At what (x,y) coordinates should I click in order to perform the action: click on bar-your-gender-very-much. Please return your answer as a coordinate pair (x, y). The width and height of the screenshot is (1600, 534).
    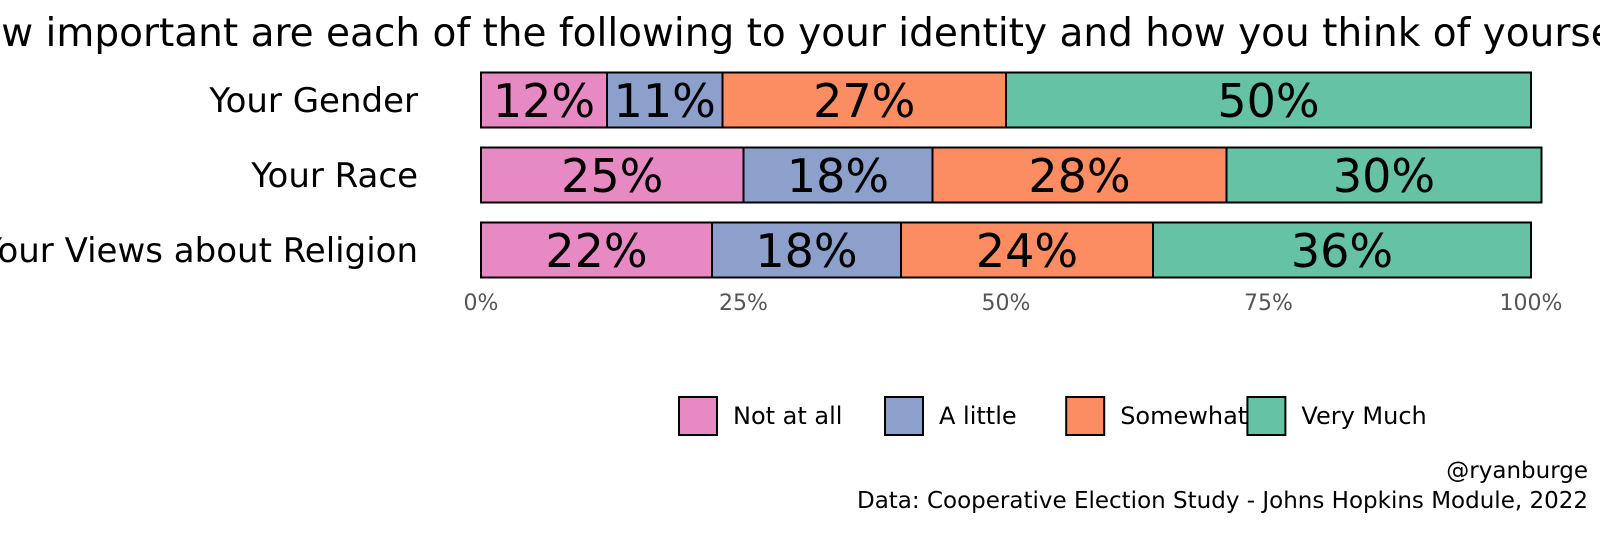
    Looking at the image, I should click on (1268, 100).